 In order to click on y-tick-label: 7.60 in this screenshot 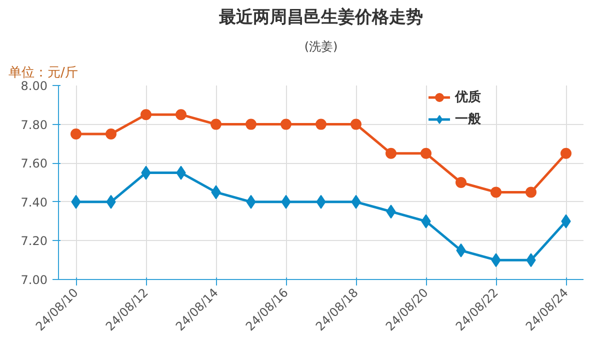, I will do `click(34, 163)`.